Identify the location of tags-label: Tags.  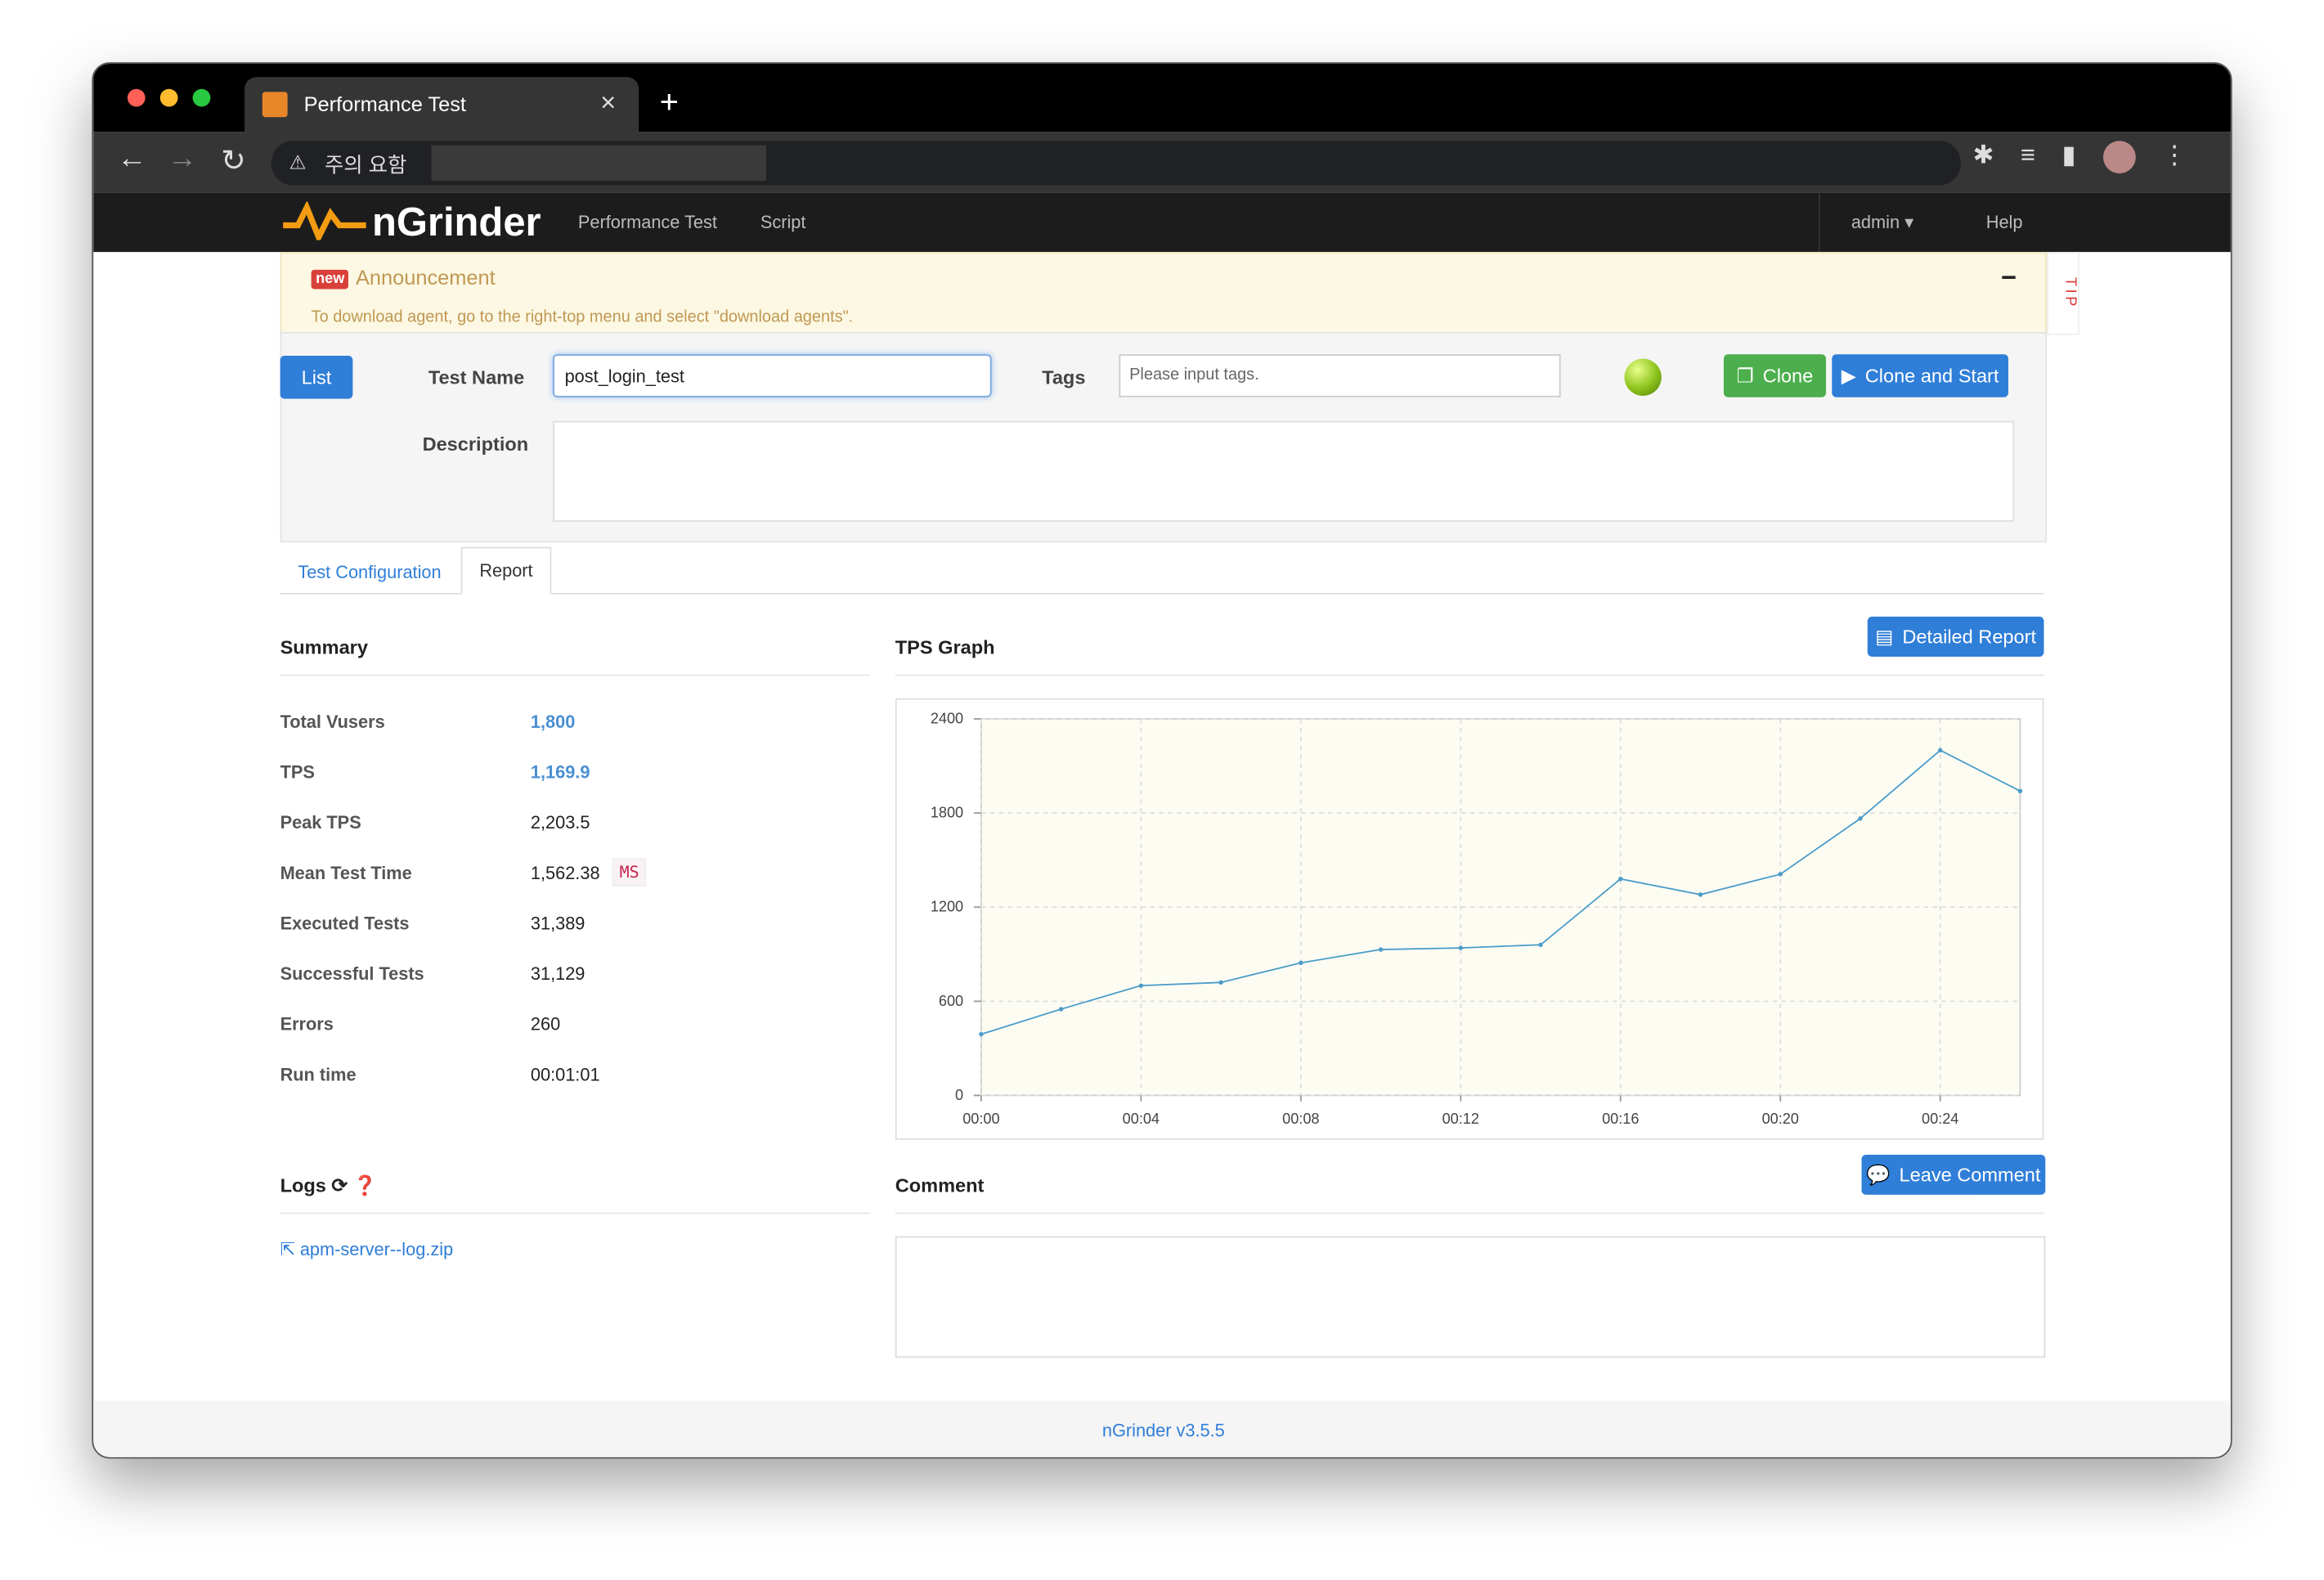
(1064, 377).